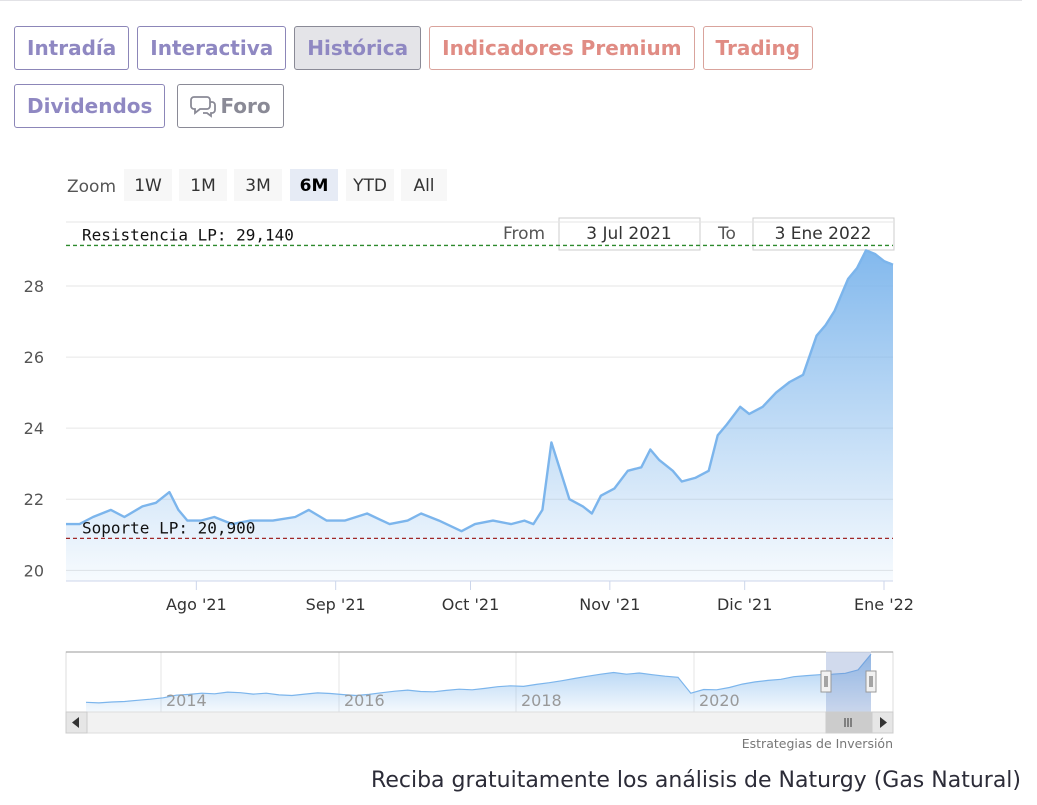 The height and width of the screenshot is (805, 1037). What do you see at coordinates (758, 48) in the screenshot?
I see `tab-trading: Trading` at bounding box center [758, 48].